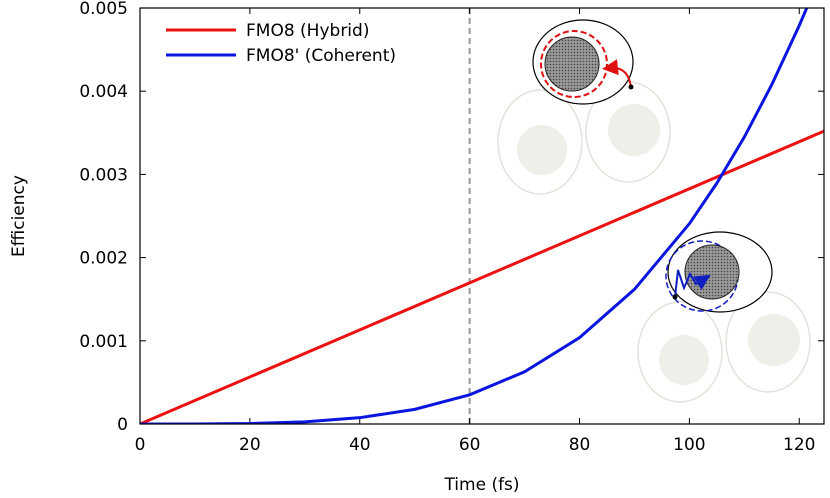 The height and width of the screenshot is (498, 830). Describe the element at coordinates (103, 92) in the screenshot. I see `y-tick-label: 0.004` at that location.